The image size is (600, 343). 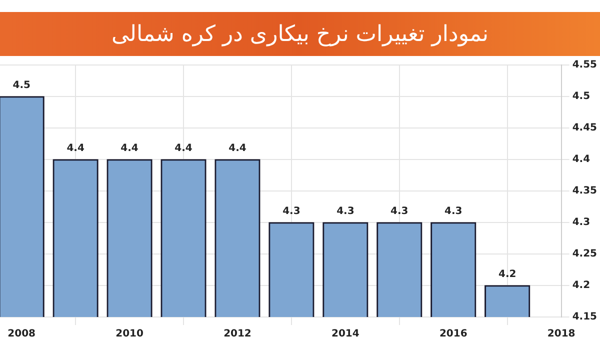 I want to click on x-tick-label: 2018, so click(x=561, y=334).